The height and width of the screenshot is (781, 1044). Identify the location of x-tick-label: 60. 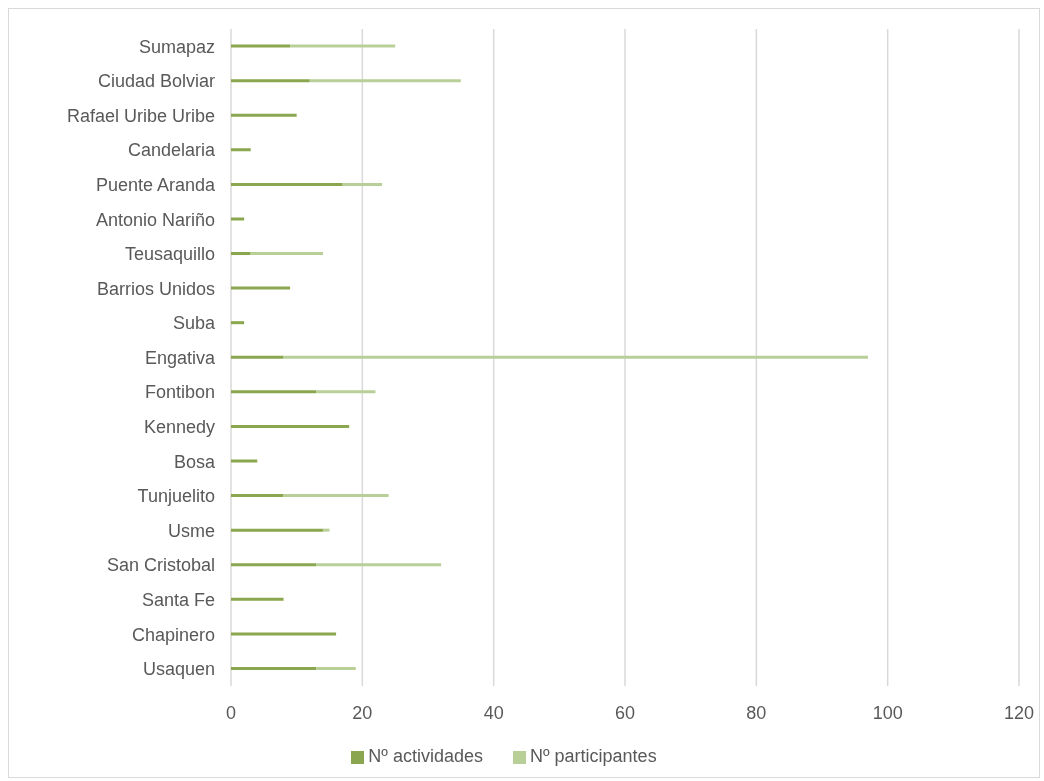
(625, 712).